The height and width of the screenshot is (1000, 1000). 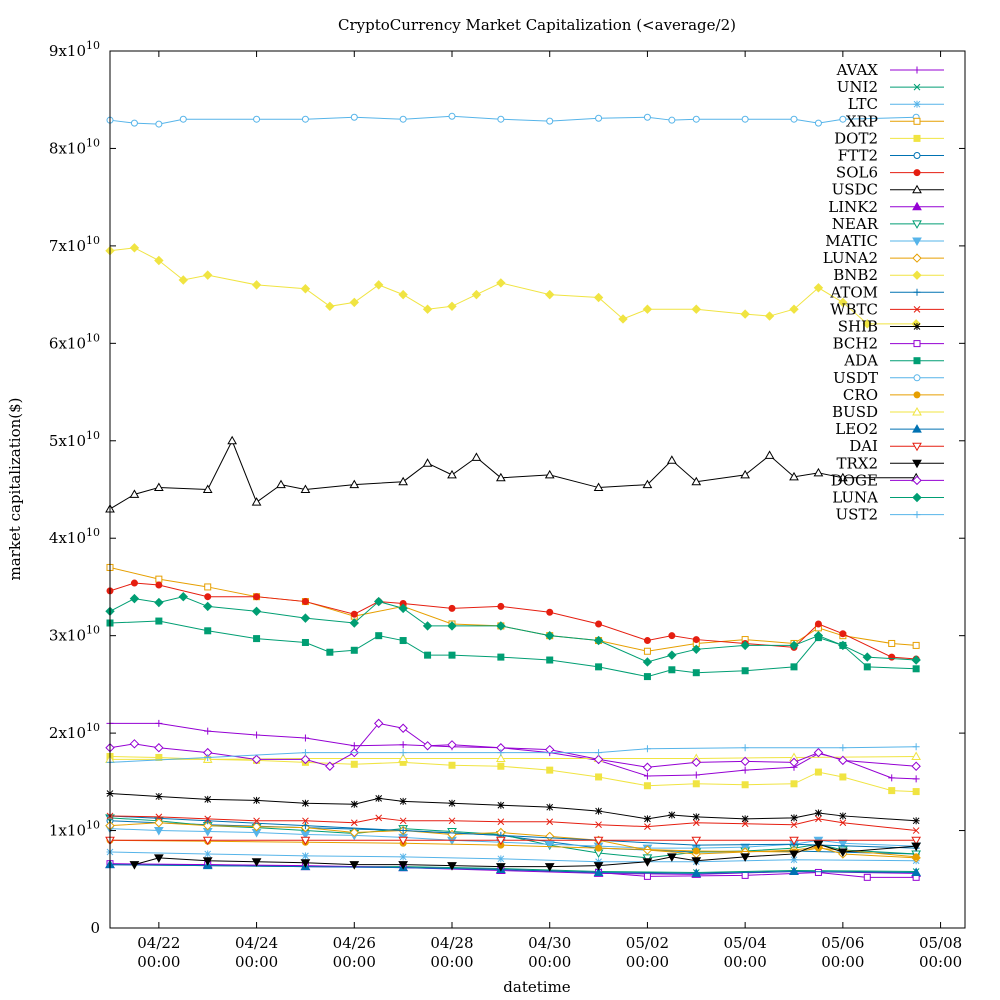 I want to click on x-tick-label-date: 05/02, so click(x=647, y=943).